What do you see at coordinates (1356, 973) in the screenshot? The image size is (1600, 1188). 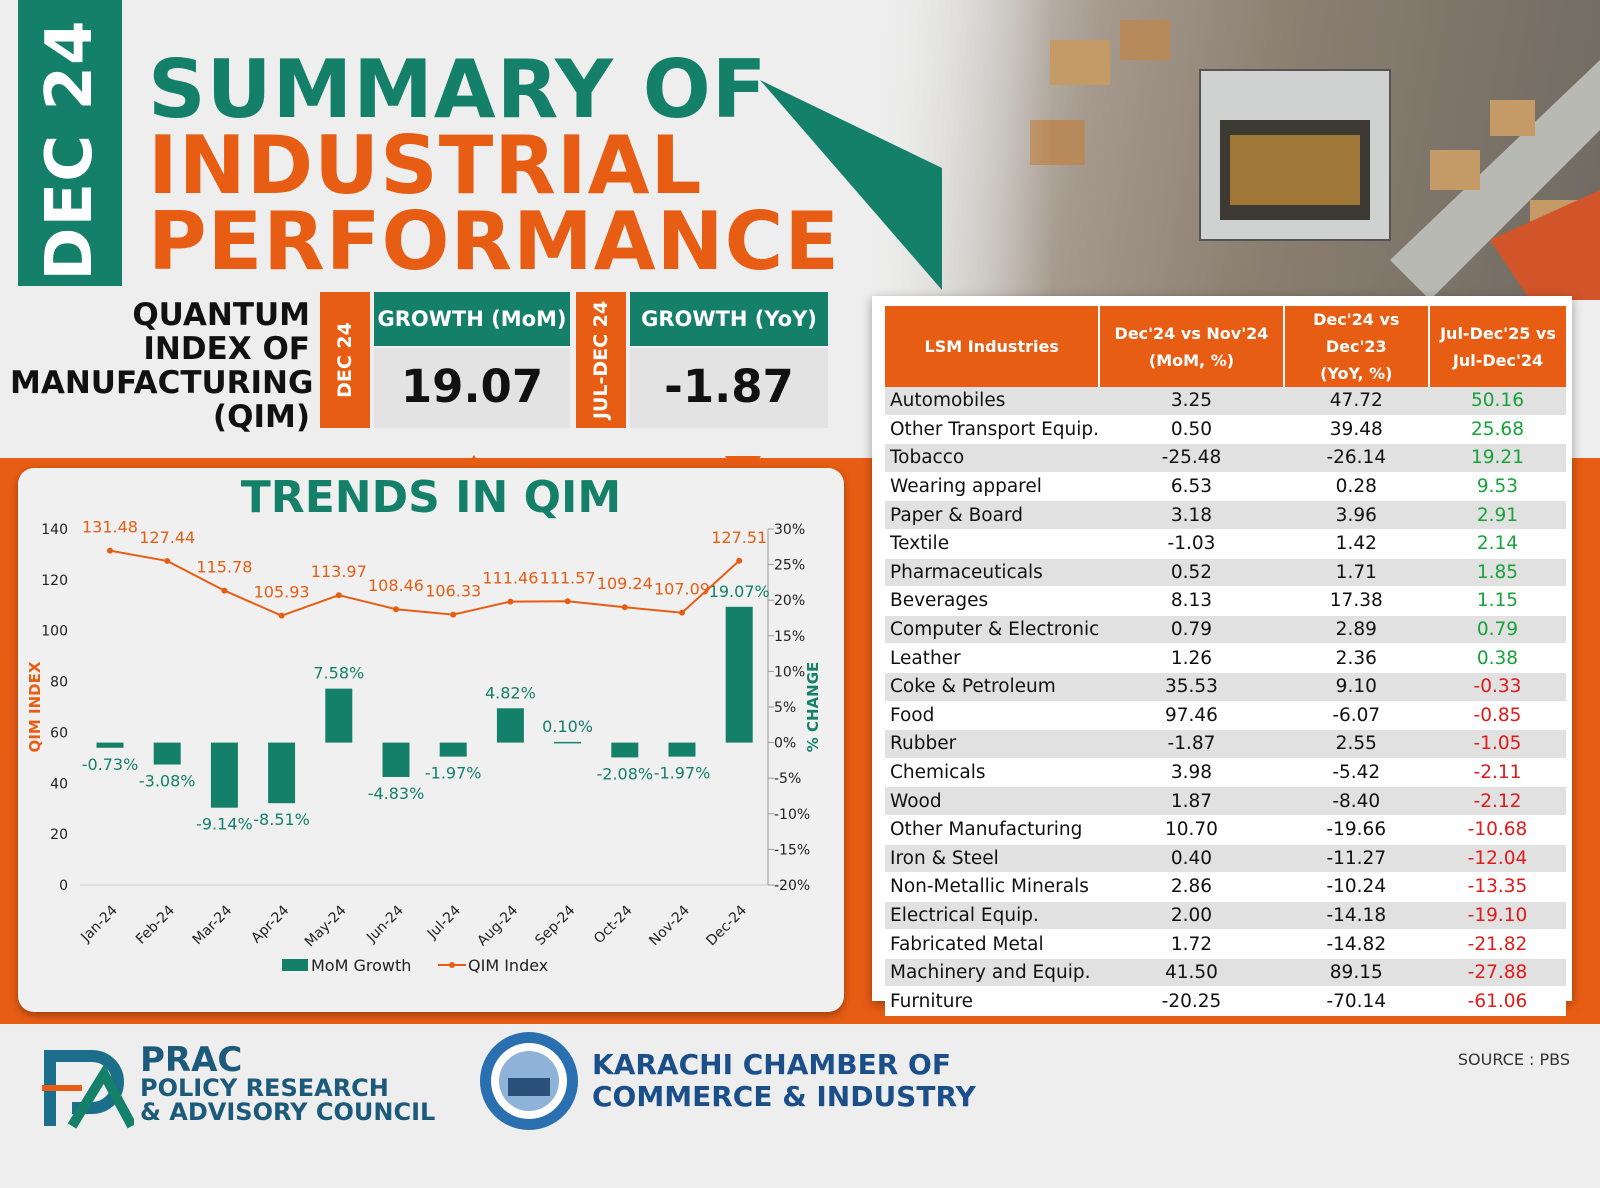 I see `yoy-cell: 89.15` at bounding box center [1356, 973].